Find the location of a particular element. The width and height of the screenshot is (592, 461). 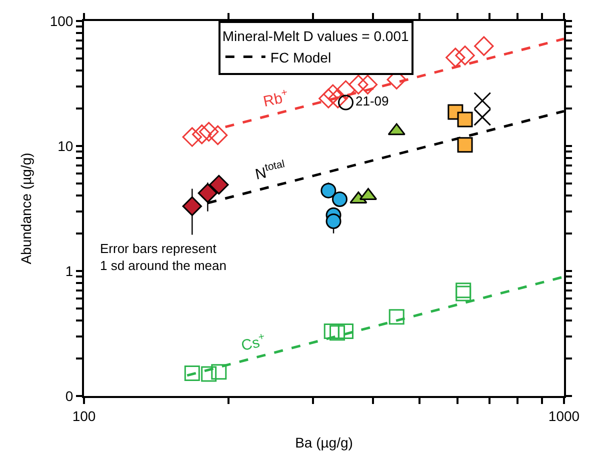

legend-title: Mineral-Melt D values = 0.001 is located at coordinates (315, 36).